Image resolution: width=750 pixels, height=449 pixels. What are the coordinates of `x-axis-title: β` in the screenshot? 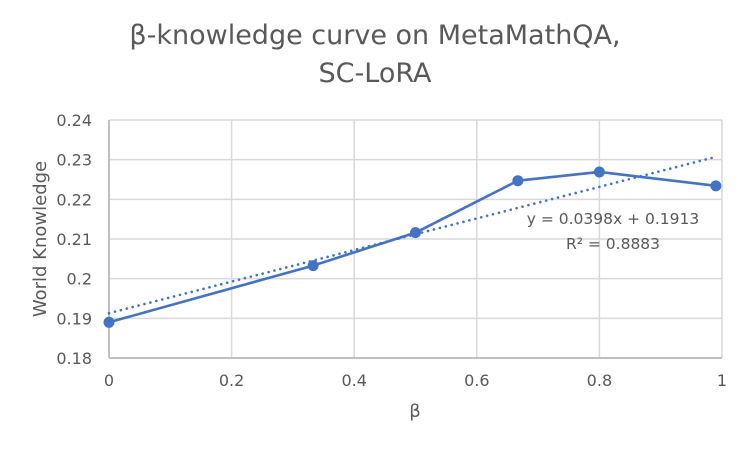 It's located at (415, 411).